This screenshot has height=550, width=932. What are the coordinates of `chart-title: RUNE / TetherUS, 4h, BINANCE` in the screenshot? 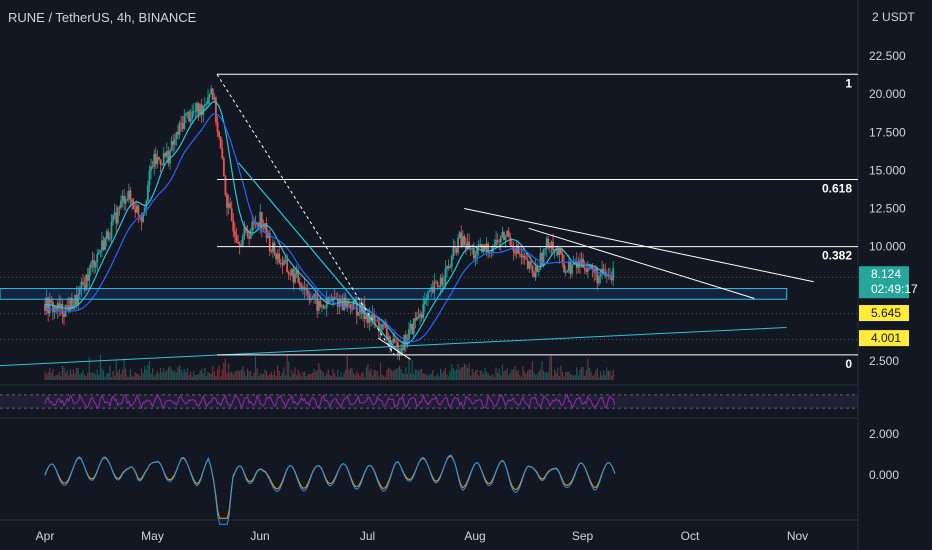 It's located at (102, 17).